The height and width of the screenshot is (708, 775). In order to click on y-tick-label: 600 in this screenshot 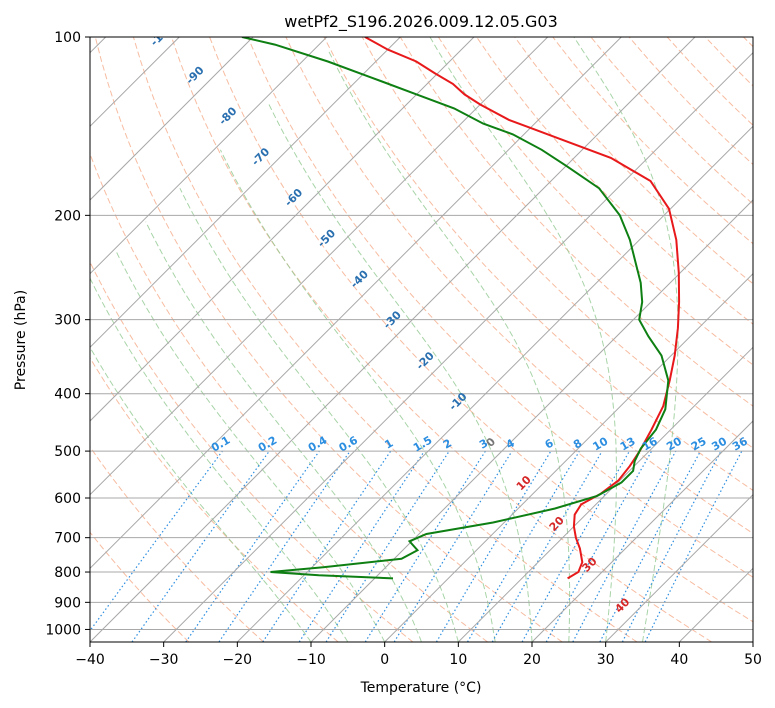, I will do `click(67, 499)`.